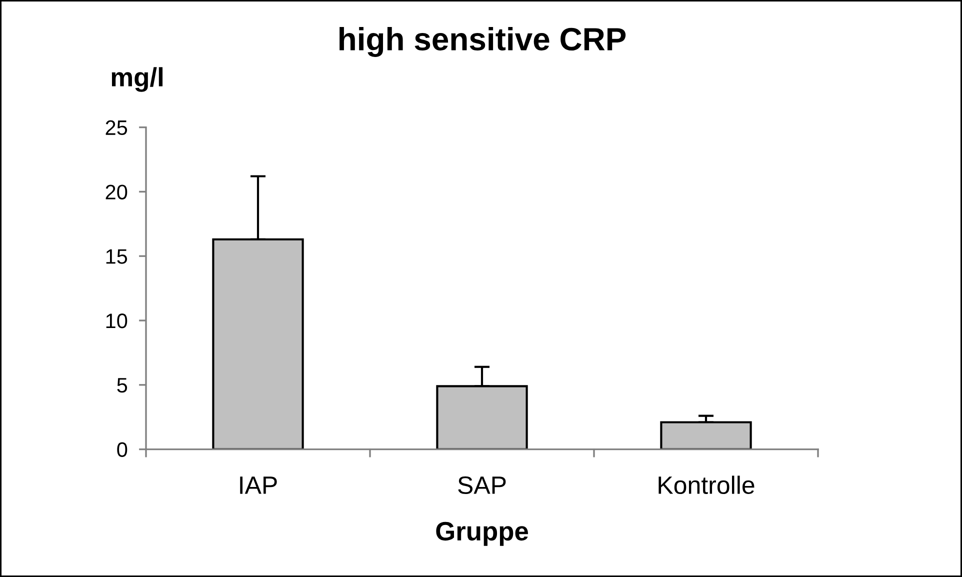 The image size is (962, 577). What do you see at coordinates (258, 485) in the screenshot?
I see `x-tick-label: IAP` at bounding box center [258, 485].